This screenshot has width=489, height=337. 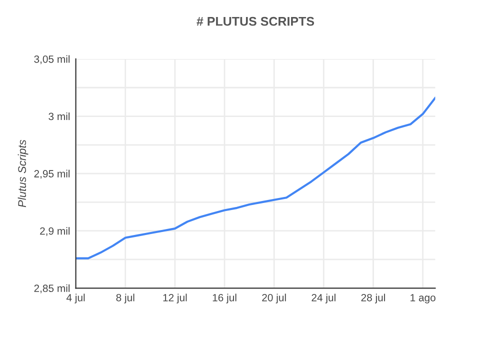 I want to click on x-tick-label: 20 jul, so click(x=274, y=299).